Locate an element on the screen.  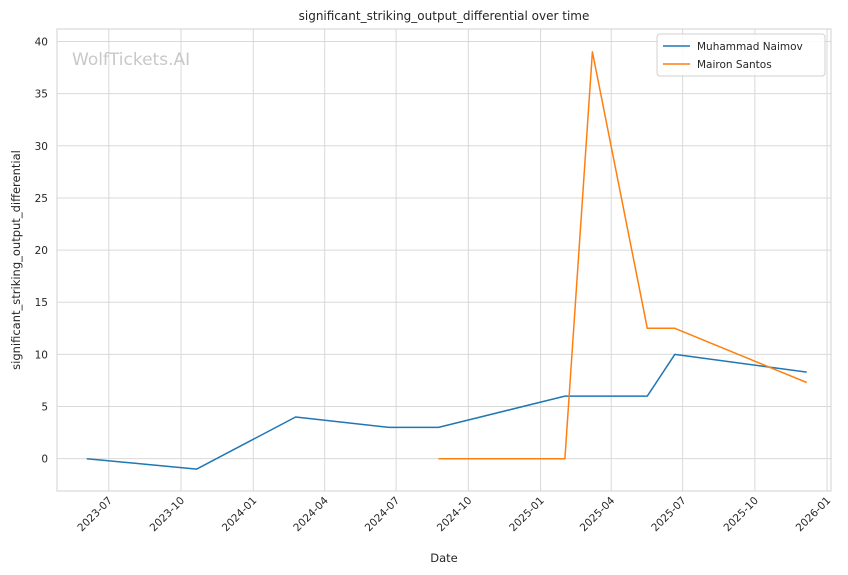
x-tick-label: 2025-07 is located at coordinates (669, 515).